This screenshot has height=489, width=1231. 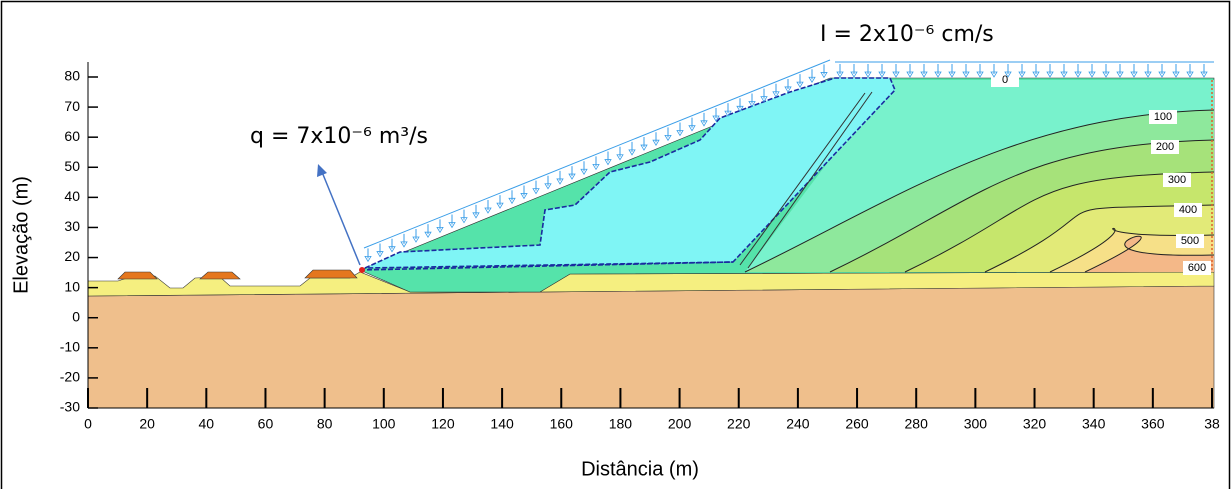 I want to click on x-tick-label: 120, so click(x=443, y=424).